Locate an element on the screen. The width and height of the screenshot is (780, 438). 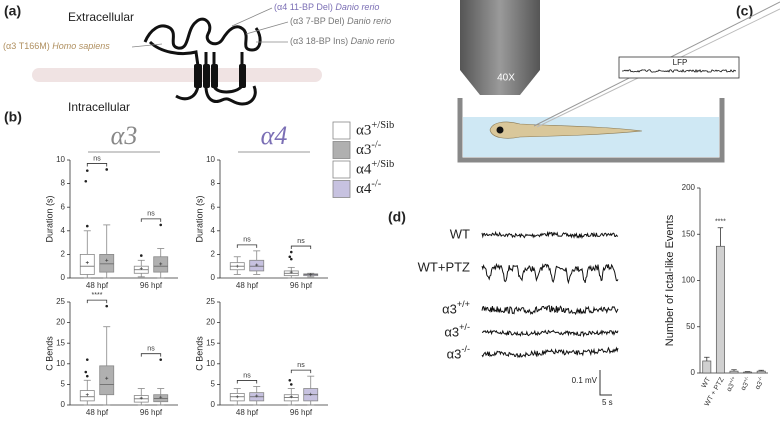
allele: (α4 11-BP Del) is located at coordinates (303, 7).